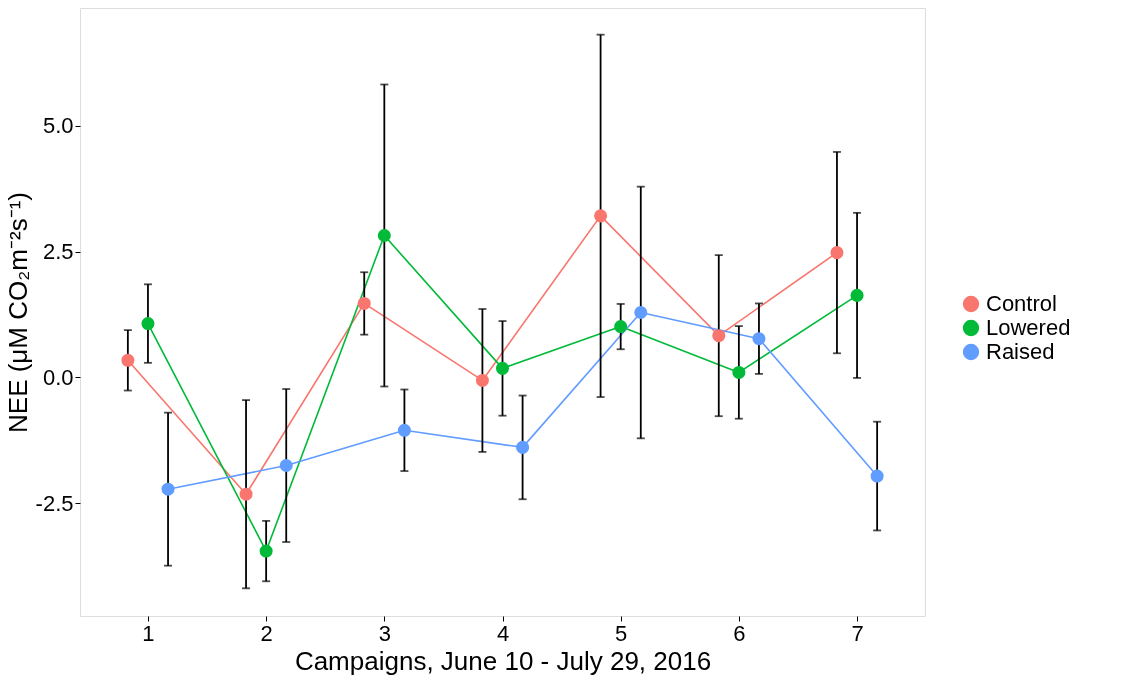  What do you see at coordinates (1021, 303) in the screenshot?
I see `legend-label: Control` at bounding box center [1021, 303].